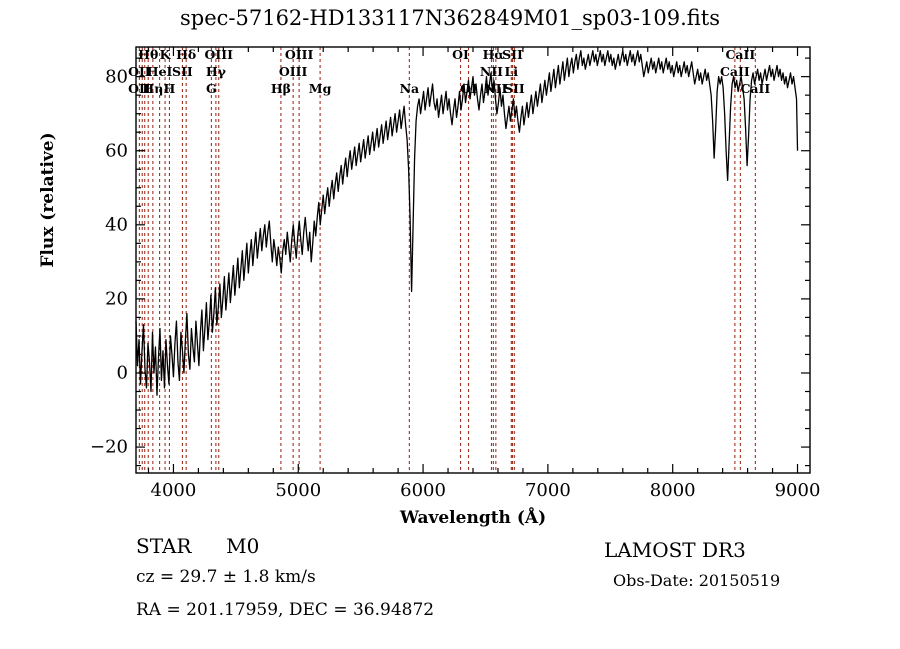 The height and width of the screenshot is (649, 900). I want to click on x-axis-label: Wavelength (Å), so click(473, 518).